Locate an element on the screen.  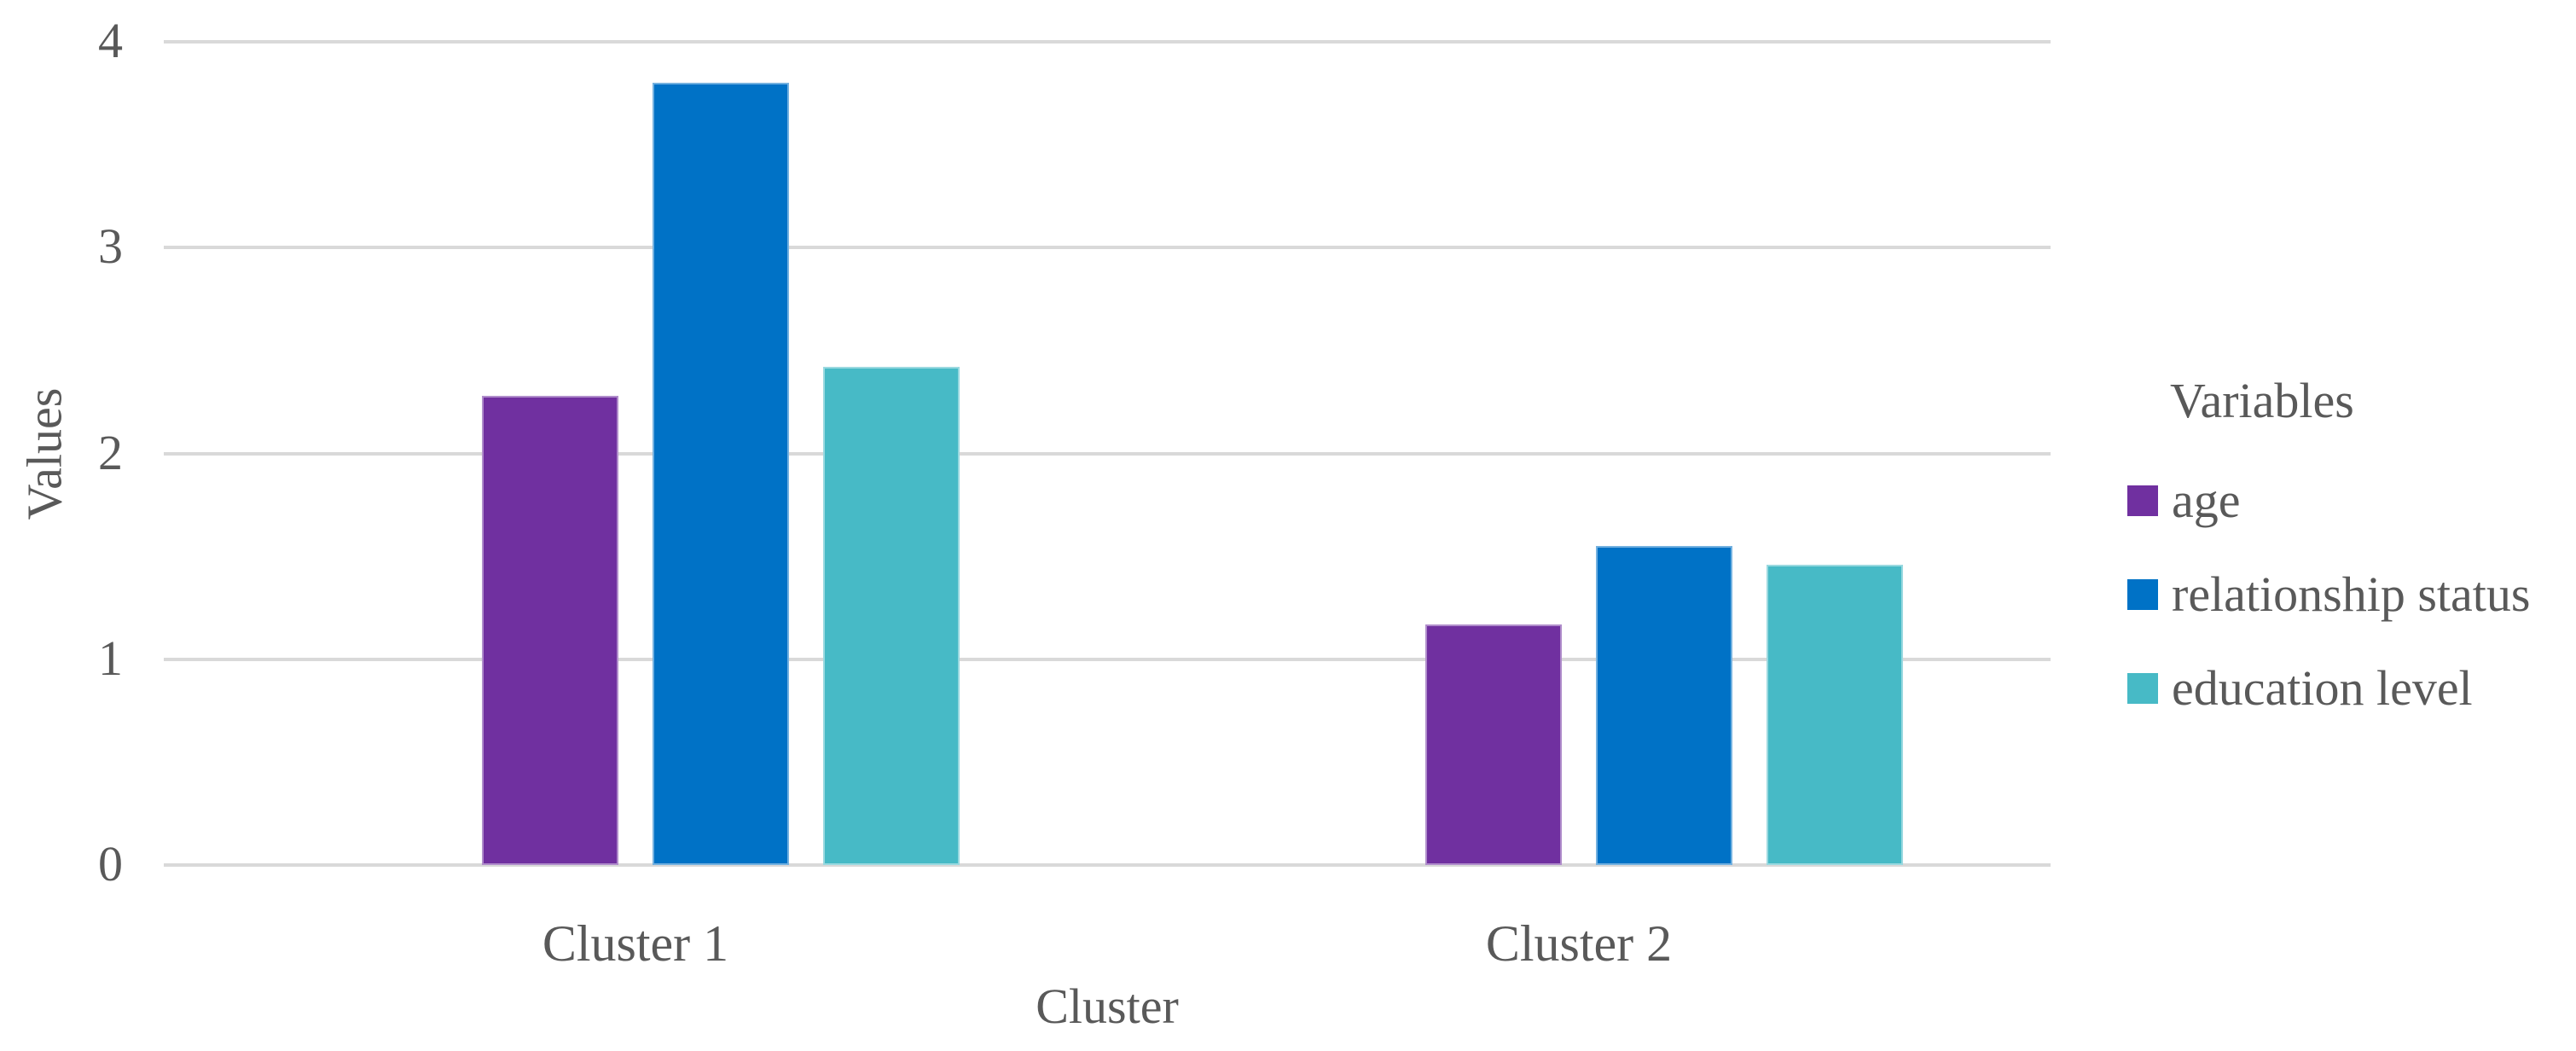
y-tick-label-0: 0 is located at coordinates (110, 863).